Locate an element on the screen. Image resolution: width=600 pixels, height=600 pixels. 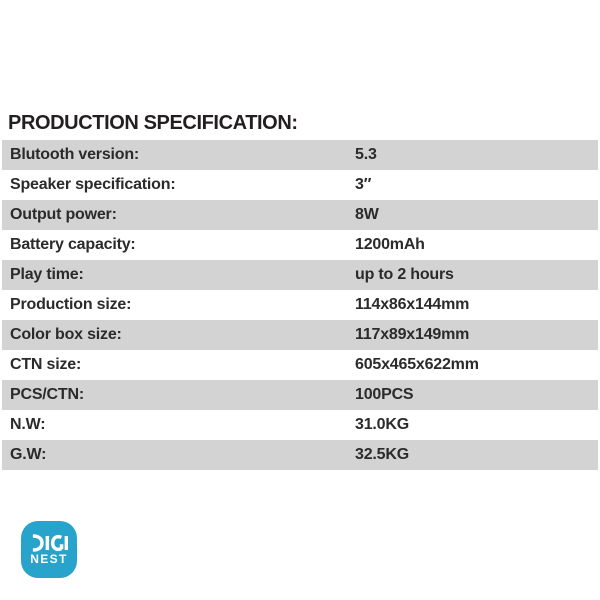
table-row: N.W: 31.0KG is located at coordinates (300, 425).